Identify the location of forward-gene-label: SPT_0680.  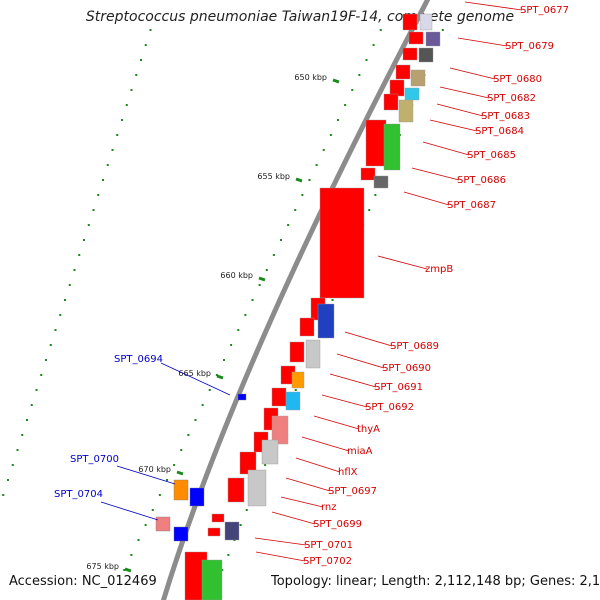
(517, 79).